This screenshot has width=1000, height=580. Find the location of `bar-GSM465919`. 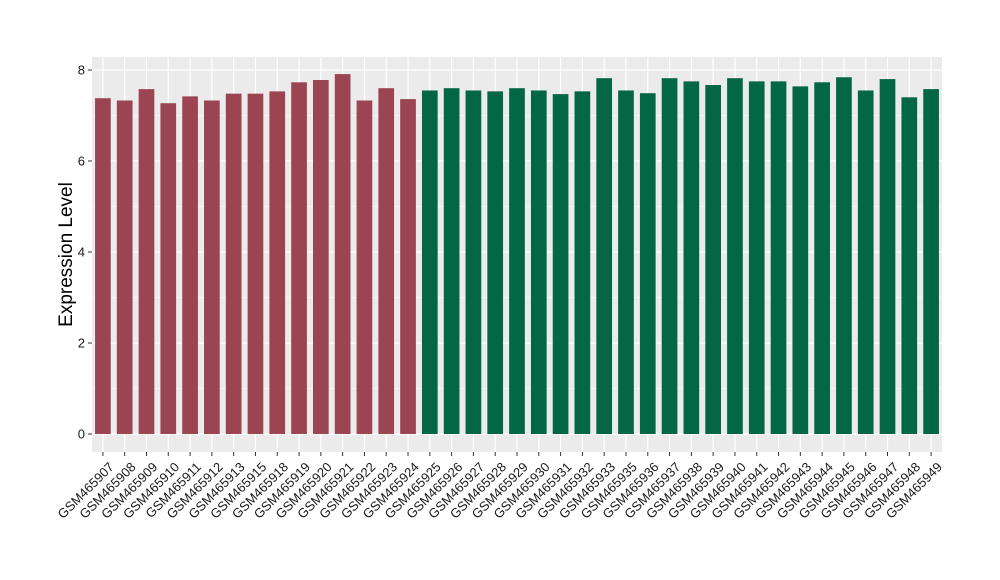

bar-GSM465919 is located at coordinates (299, 258).